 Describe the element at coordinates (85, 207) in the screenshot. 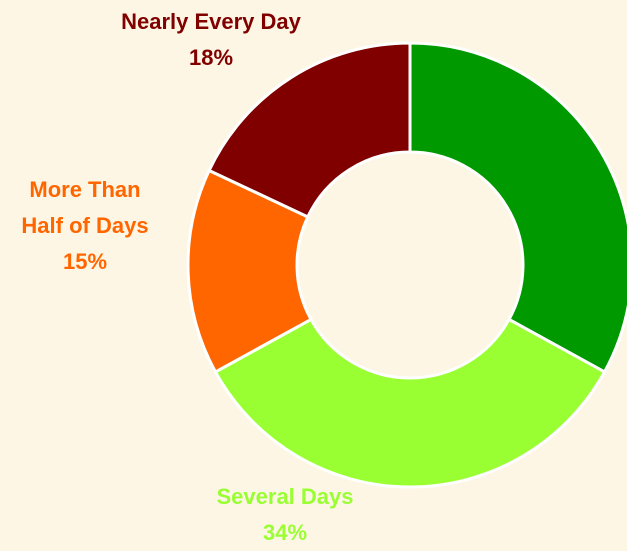

I see `category-label: More Than Half of Days` at that location.